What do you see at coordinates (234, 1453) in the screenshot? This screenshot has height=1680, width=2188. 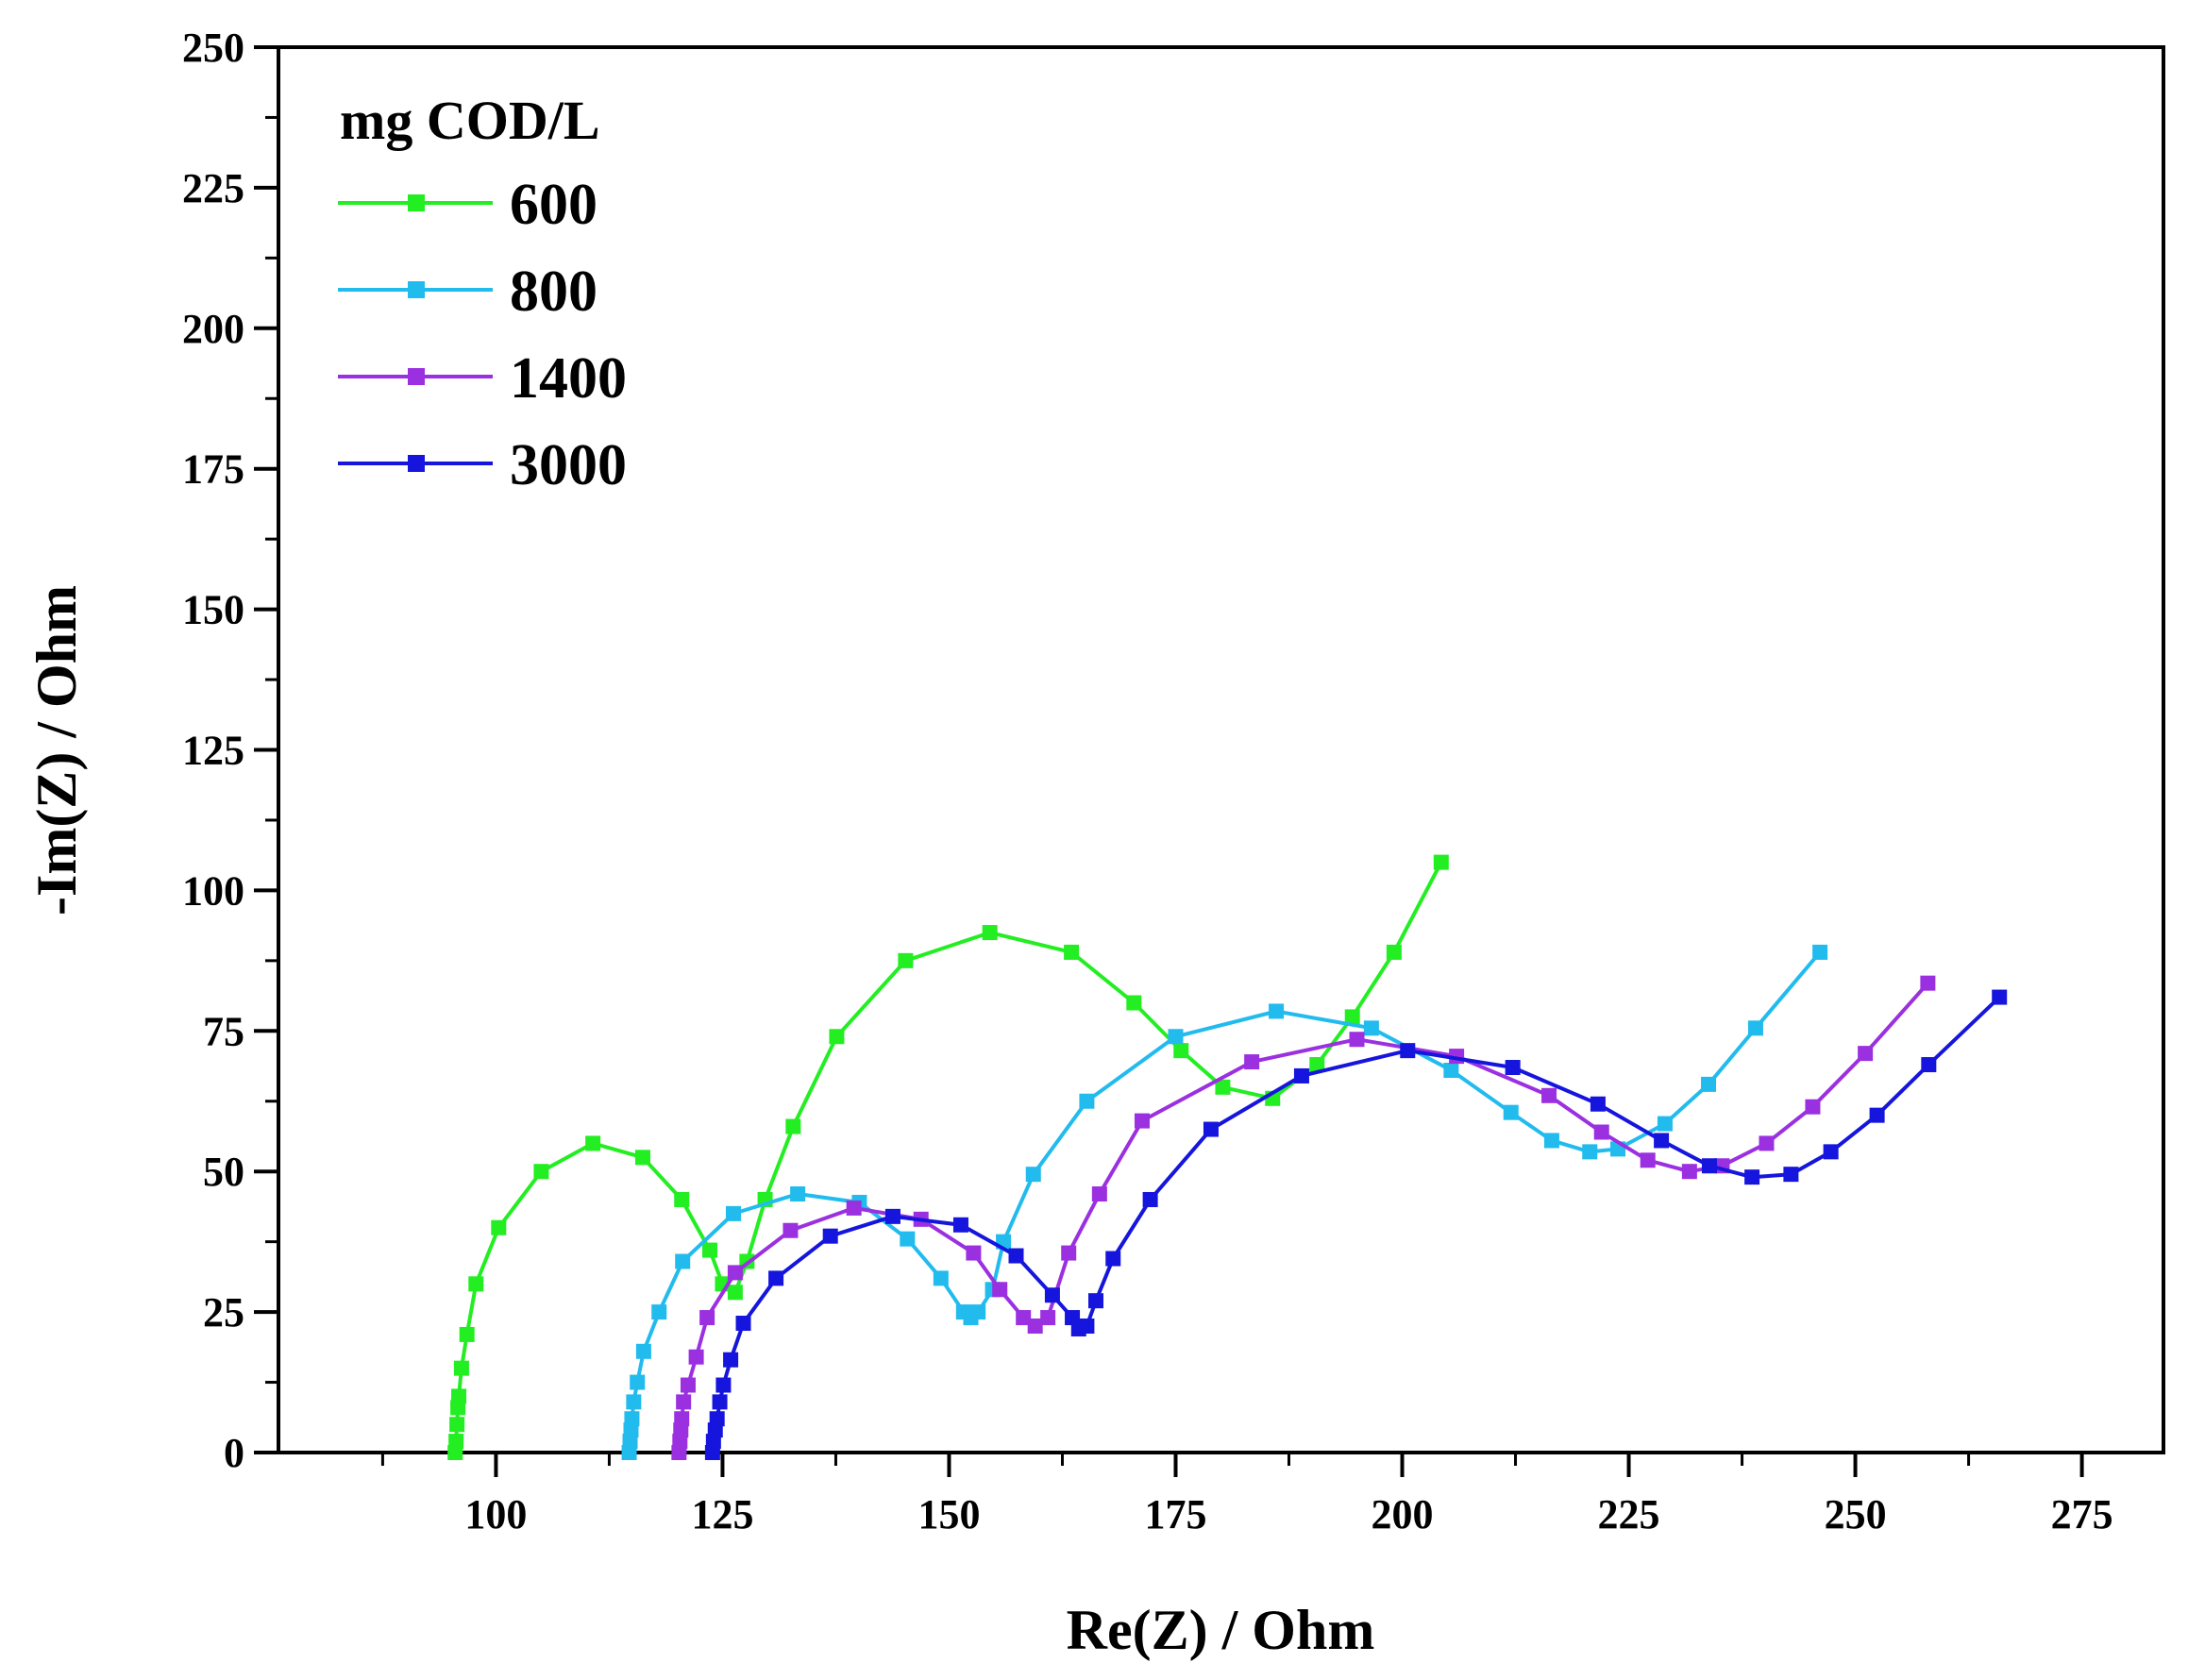 I see `y-tick-label: 0` at bounding box center [234, 1453].